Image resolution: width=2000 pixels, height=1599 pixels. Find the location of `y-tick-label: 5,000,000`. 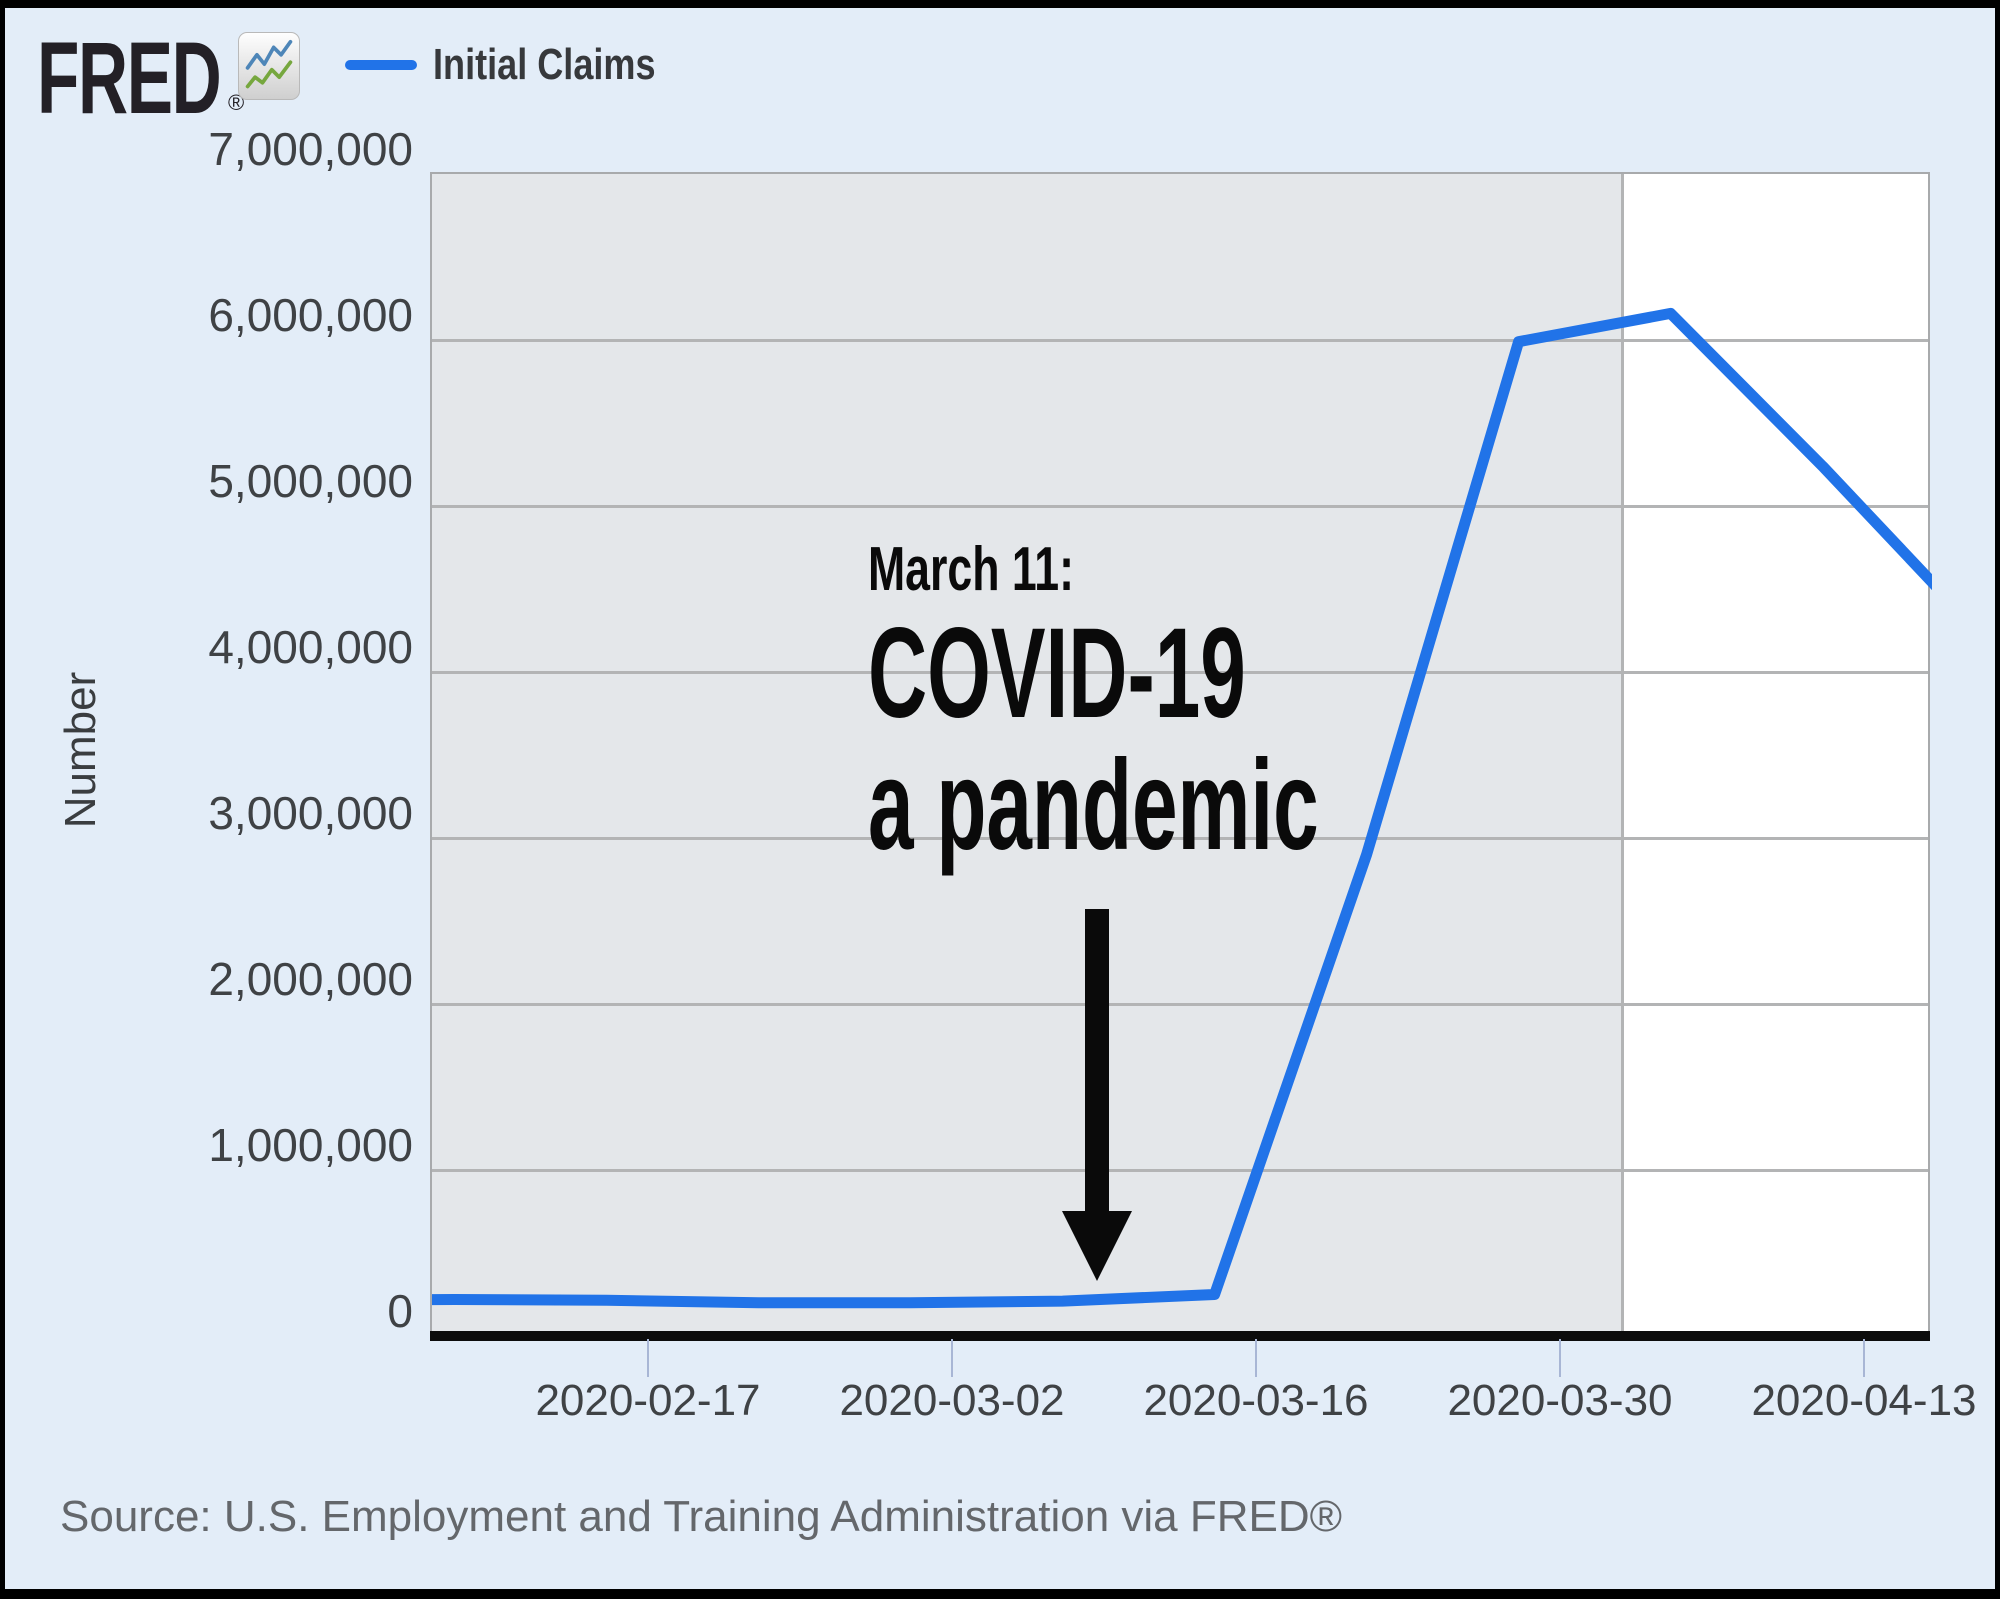

y-tick-label: 5,000,000 is located at coordinates (310, 481).